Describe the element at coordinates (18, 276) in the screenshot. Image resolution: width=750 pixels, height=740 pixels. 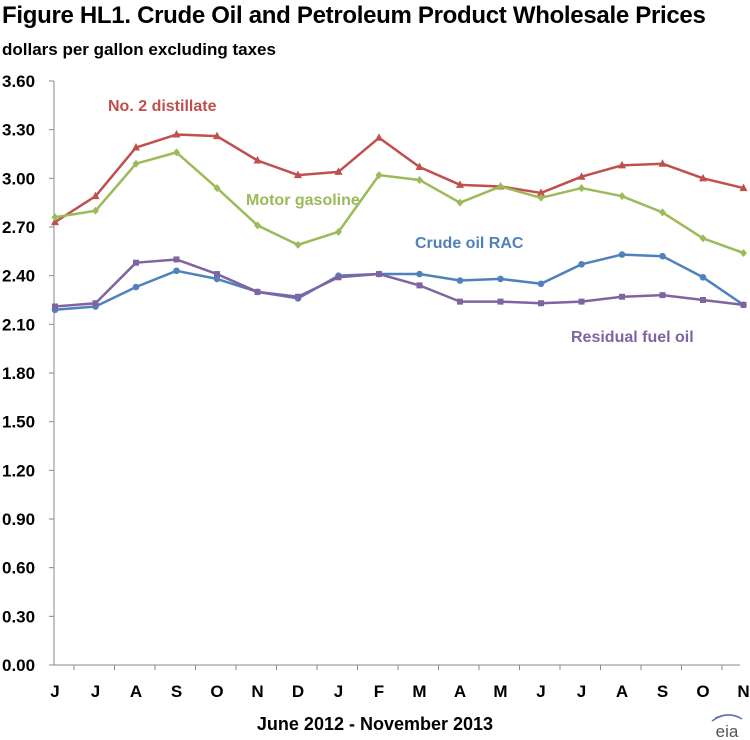
I see `y-tick-label: 2.40` at that location.